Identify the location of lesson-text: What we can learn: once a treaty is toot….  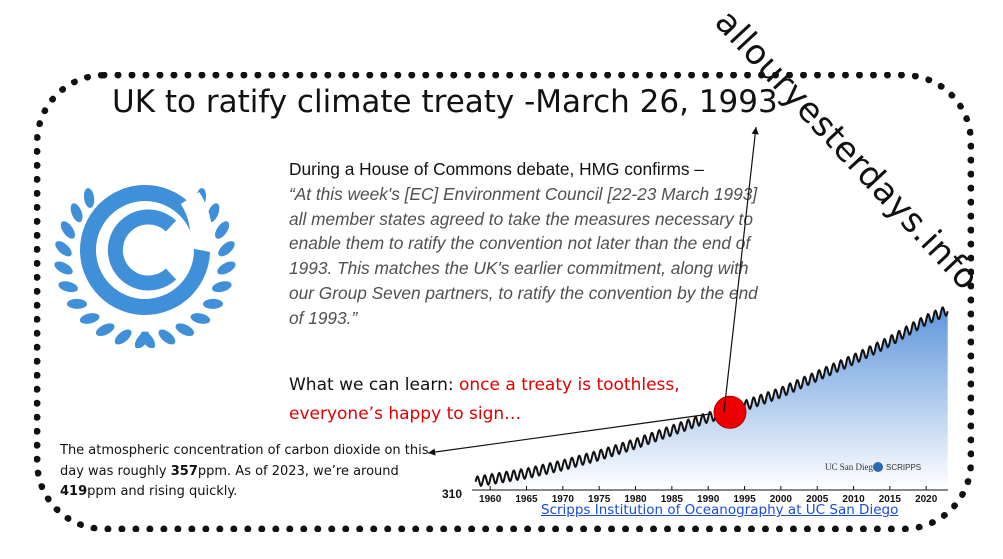
(524, 400).